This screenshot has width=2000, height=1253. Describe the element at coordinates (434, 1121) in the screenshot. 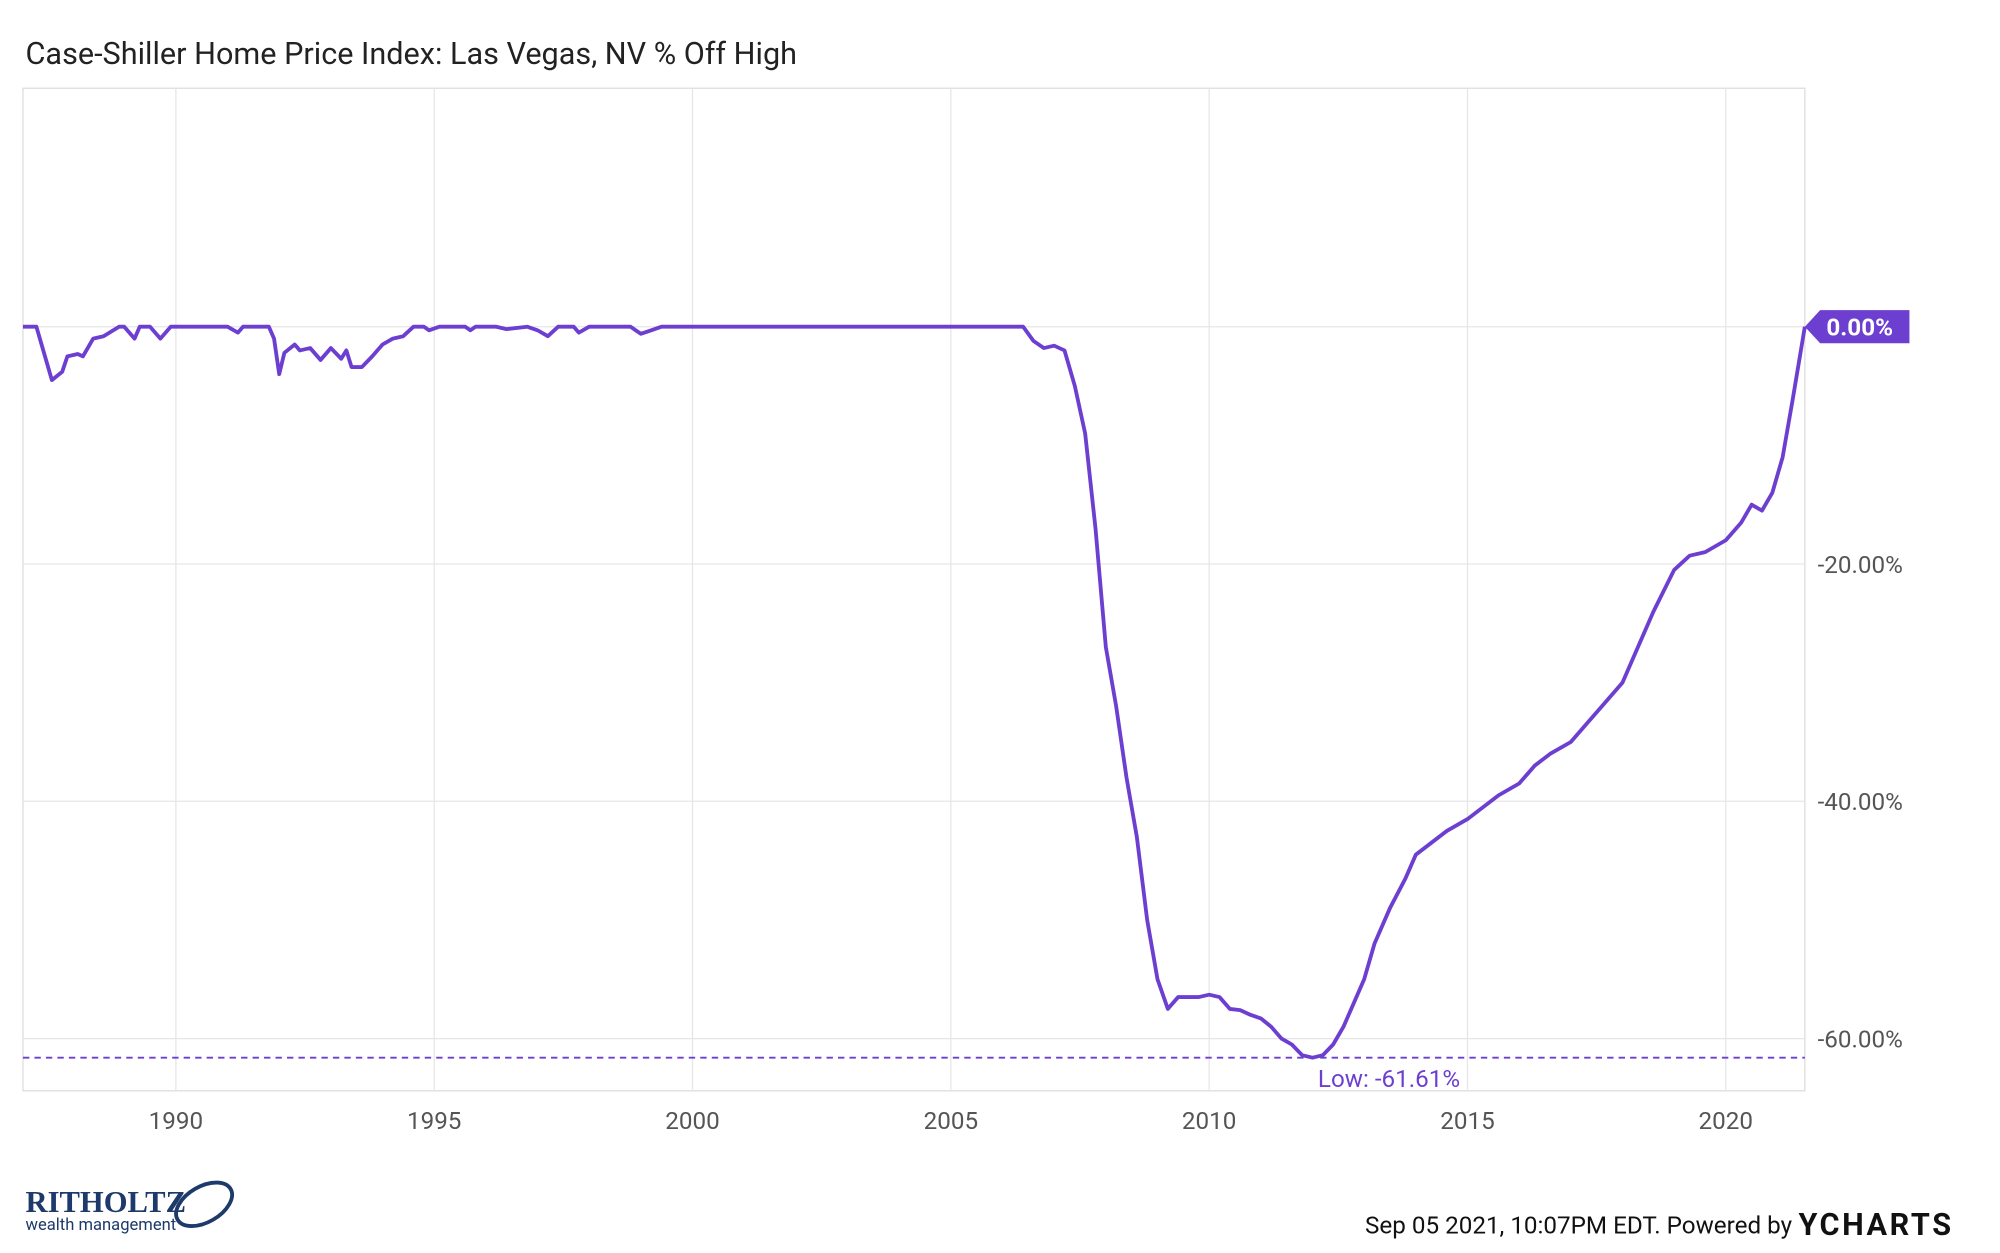

I see `x-tick-label: 1995` at that location.